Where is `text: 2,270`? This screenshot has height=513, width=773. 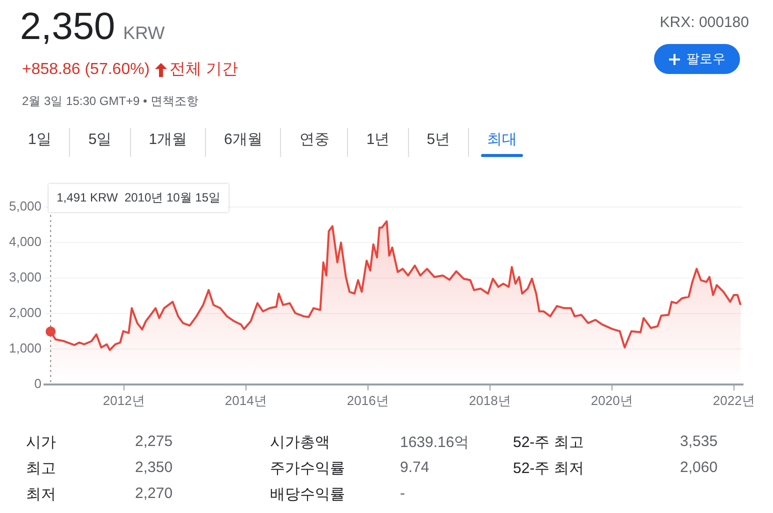
text: 2,270 is located at coordinates (154, 493).